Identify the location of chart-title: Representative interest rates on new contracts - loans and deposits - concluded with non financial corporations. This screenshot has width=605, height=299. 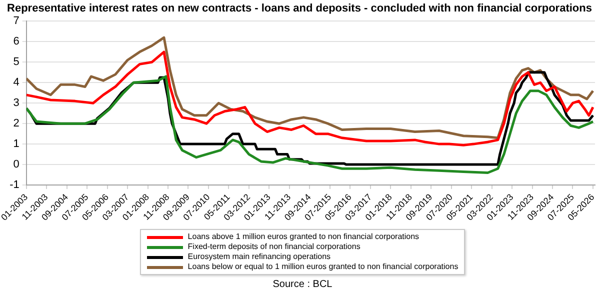
(299, 8).